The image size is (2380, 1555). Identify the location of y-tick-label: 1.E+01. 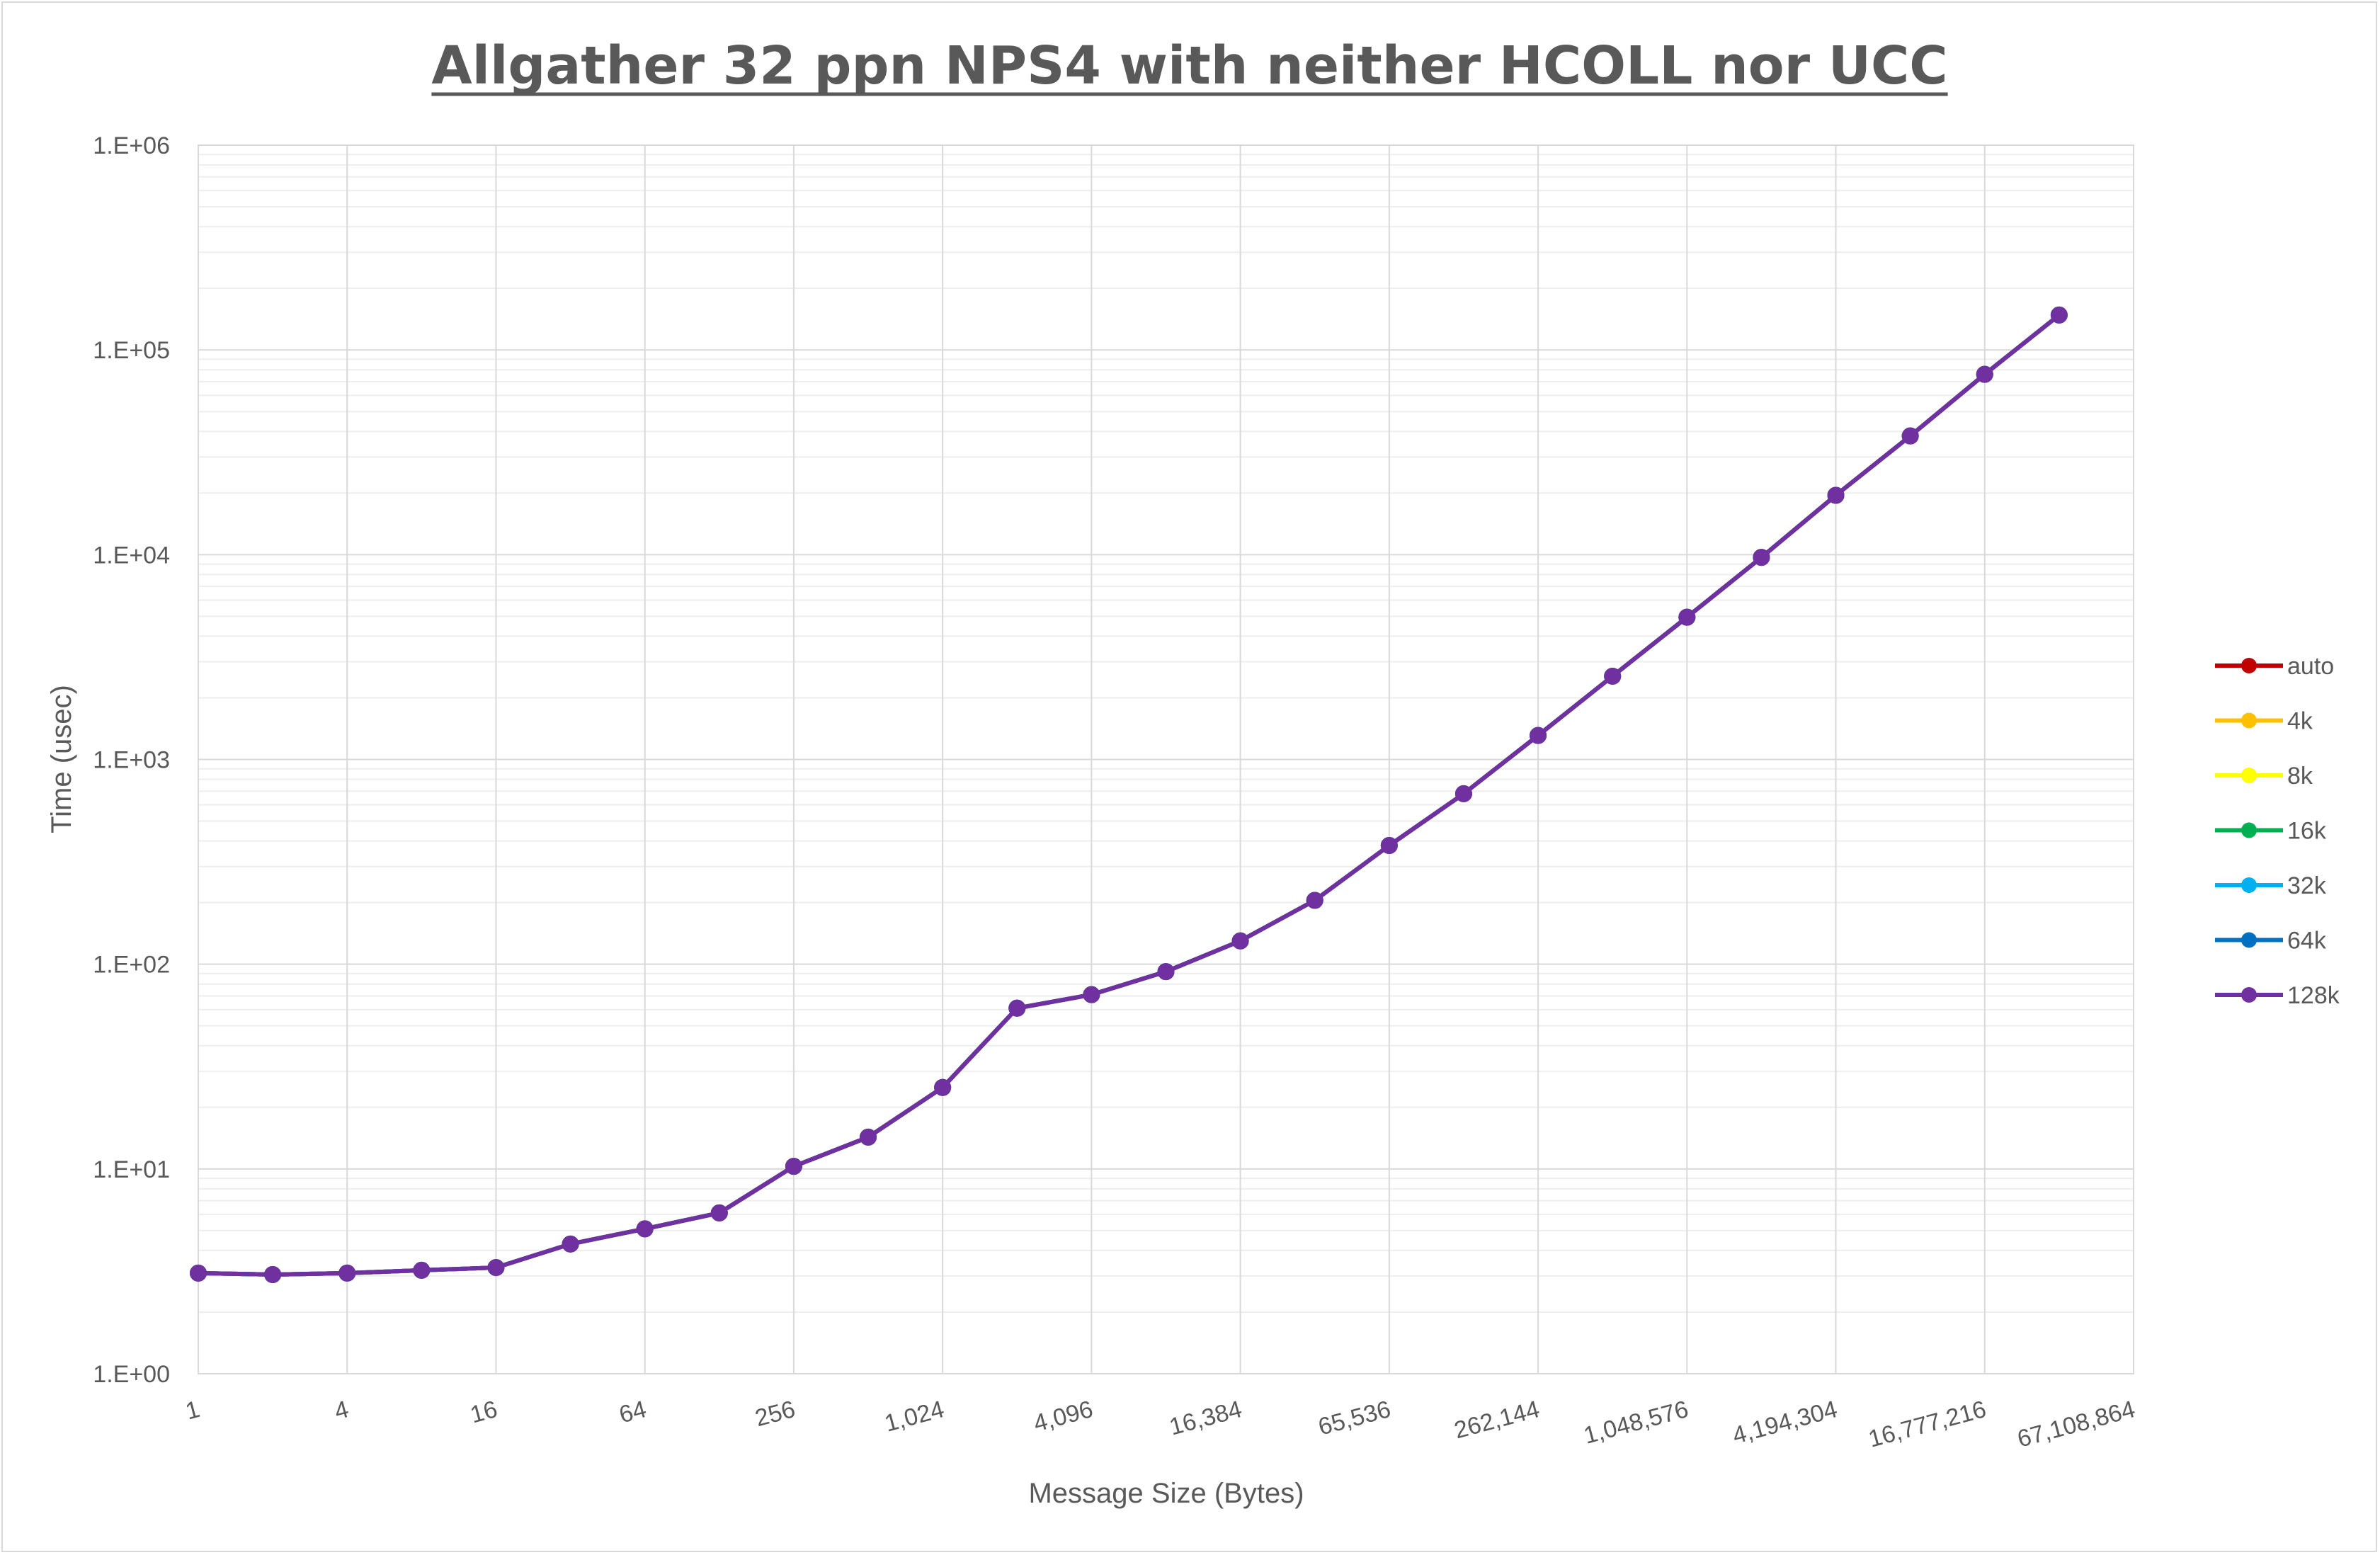
(131, 1169).